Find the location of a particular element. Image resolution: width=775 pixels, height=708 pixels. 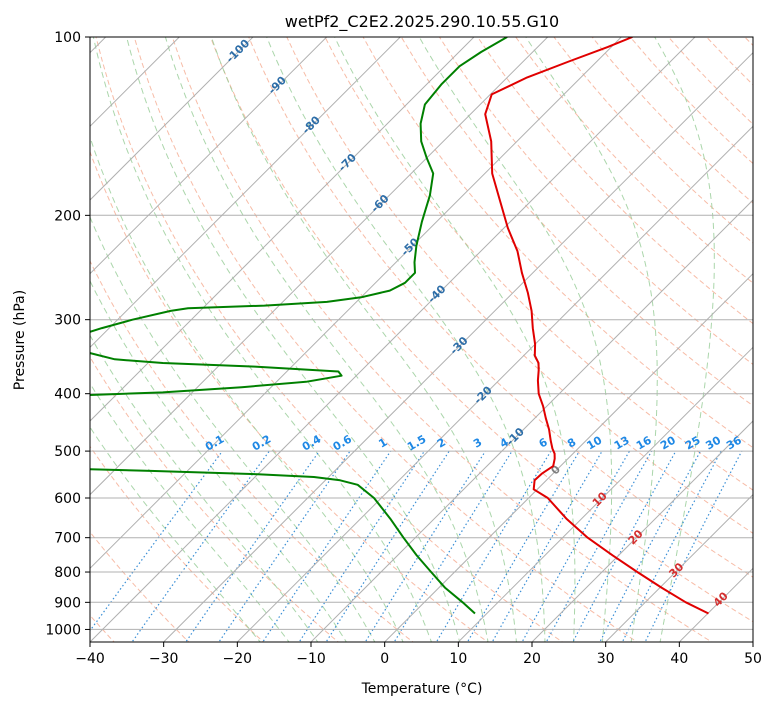

mixing-ratio-line-0p4 is located at coordinates (252, 546).